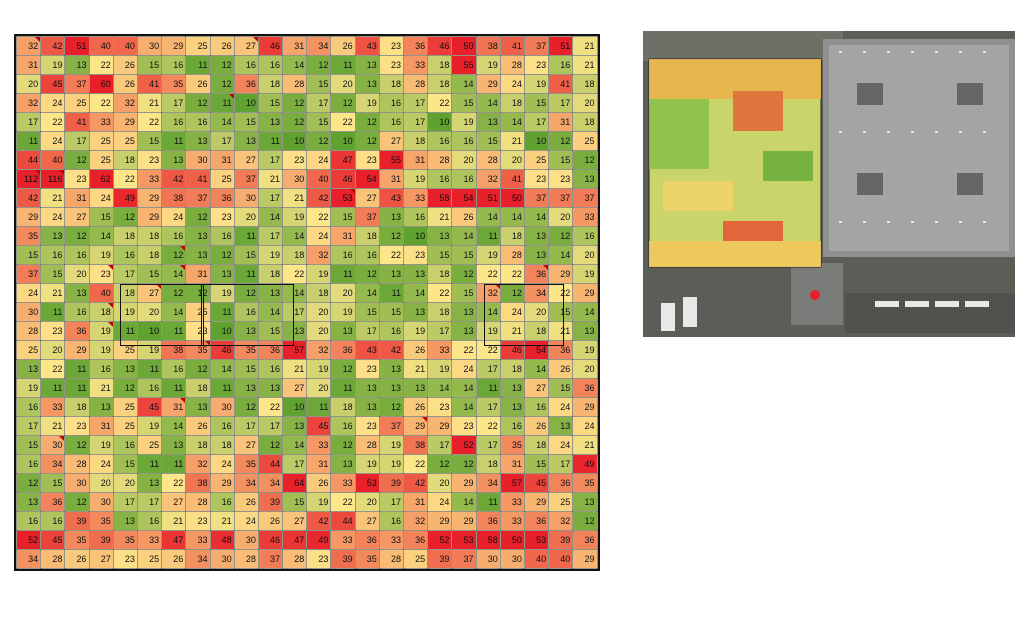 This screenshot has width=1032, height=635. What do you see at coordinates (28, 312) in the screenshot?
I see `heatmap-cell: 30` at bounding box center [28, 312].